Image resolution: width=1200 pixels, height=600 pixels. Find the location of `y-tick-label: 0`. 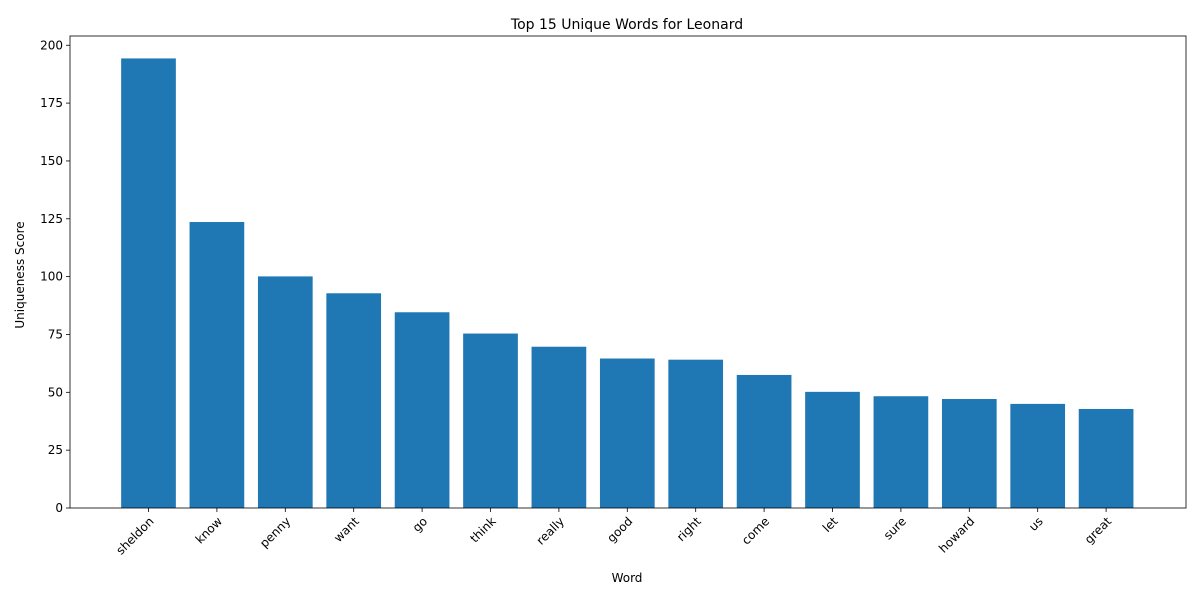

y-tick-label: 0 is located at coordinates (59, 508).